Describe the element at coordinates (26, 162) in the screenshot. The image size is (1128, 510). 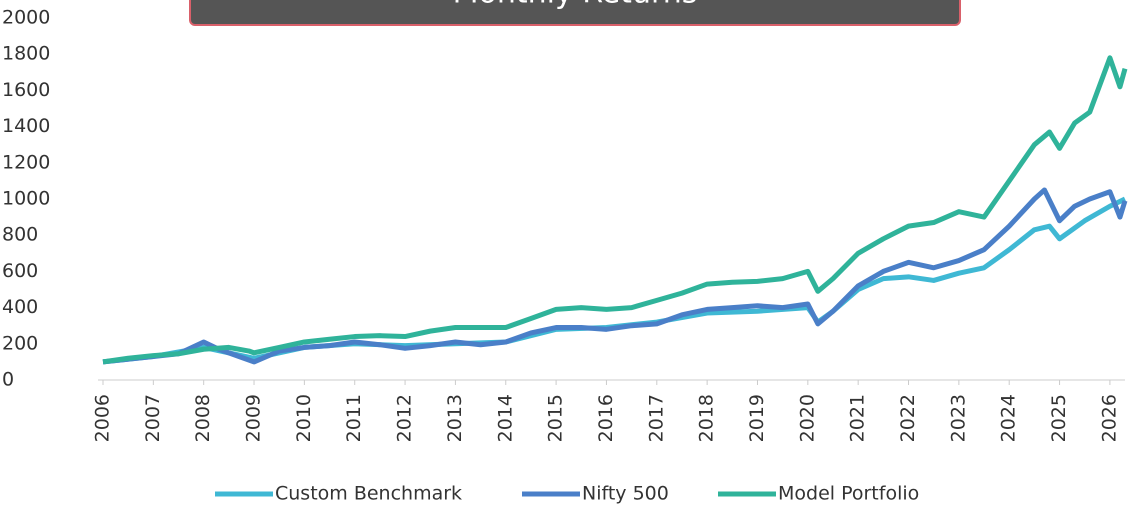
I see `y-tick-label: 1200` at that location.